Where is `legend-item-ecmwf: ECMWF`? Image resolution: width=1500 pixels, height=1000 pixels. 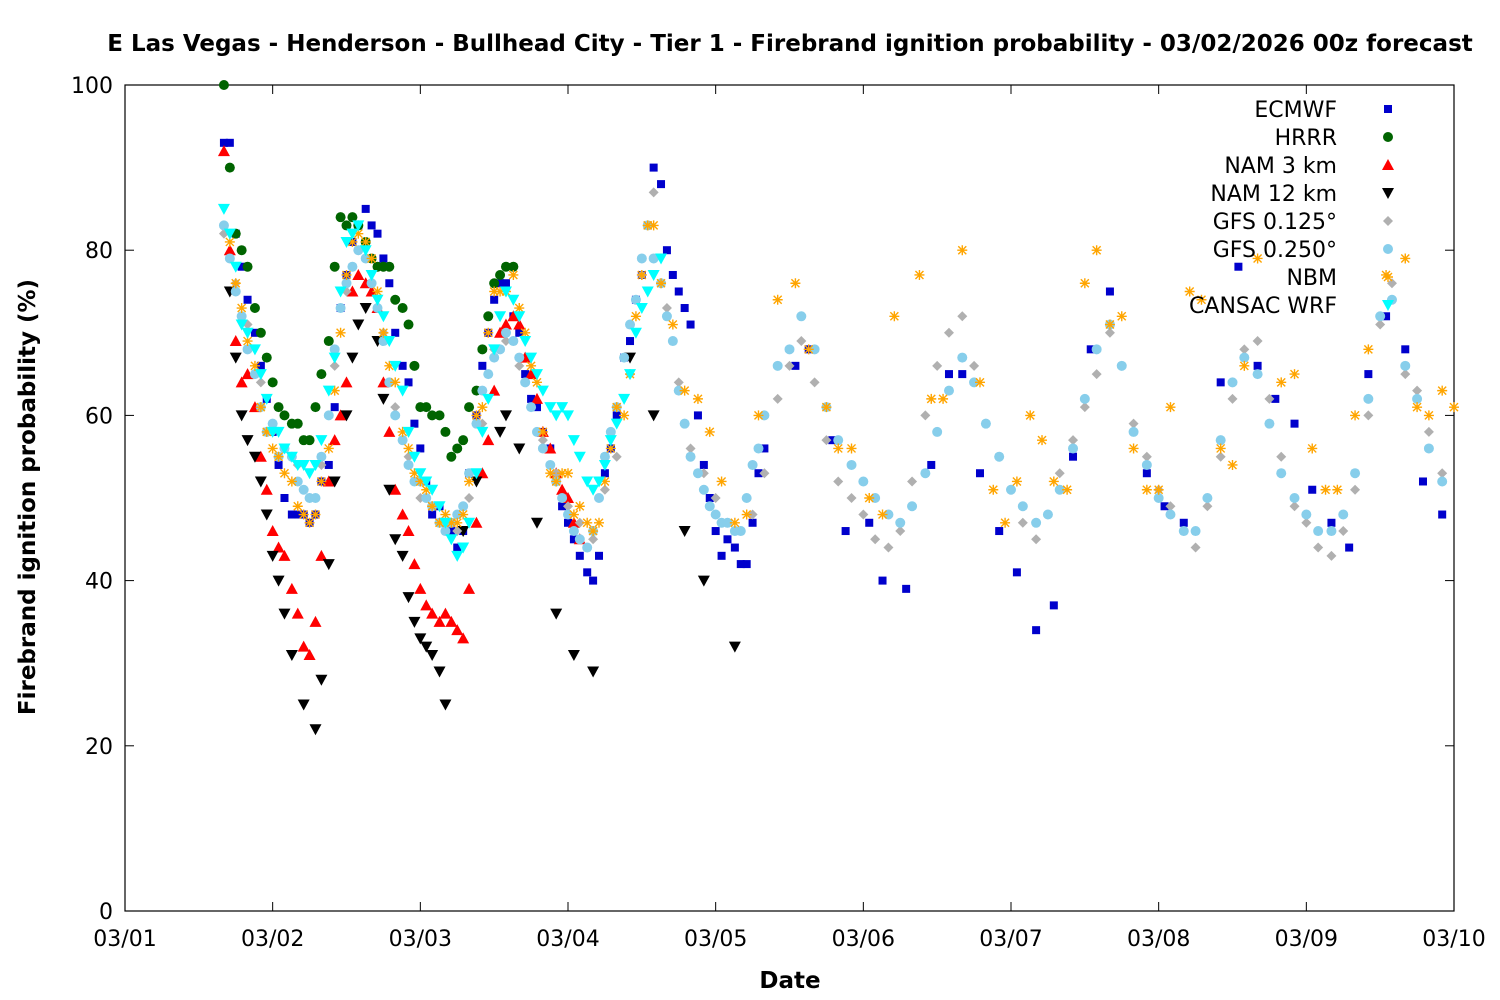 legend-item-ecmwf: ECMWF is located at coordinates (1323, 110).